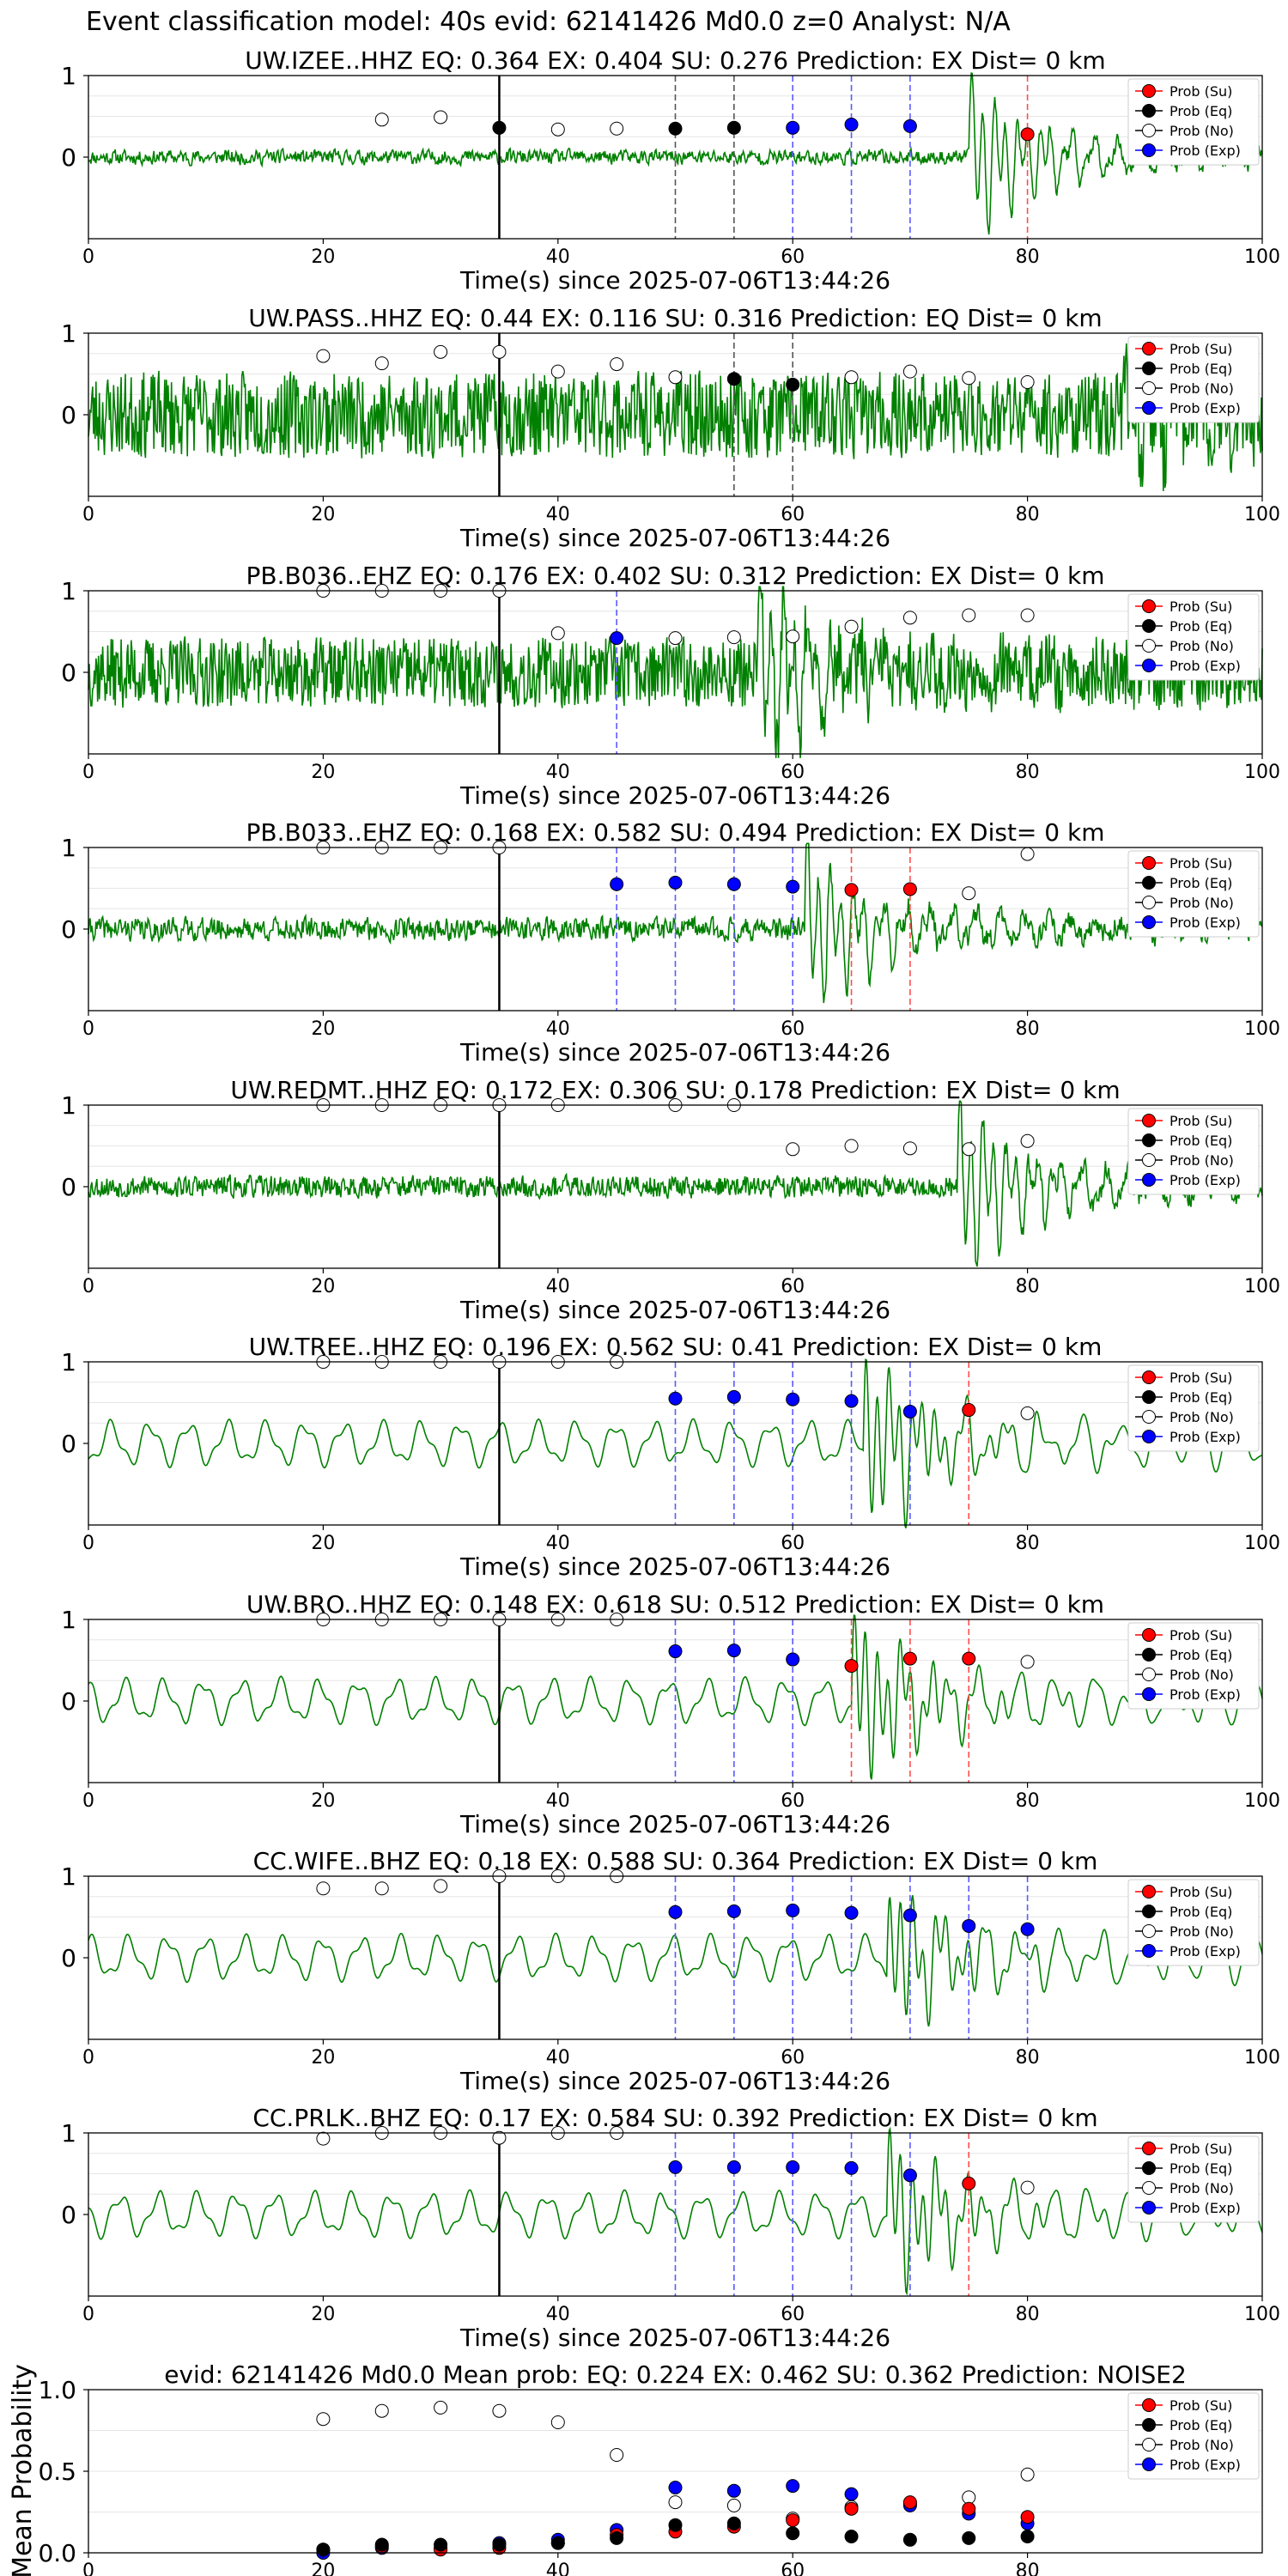  I want to click on y-tick-label: 1.0, so click(57, 2390).